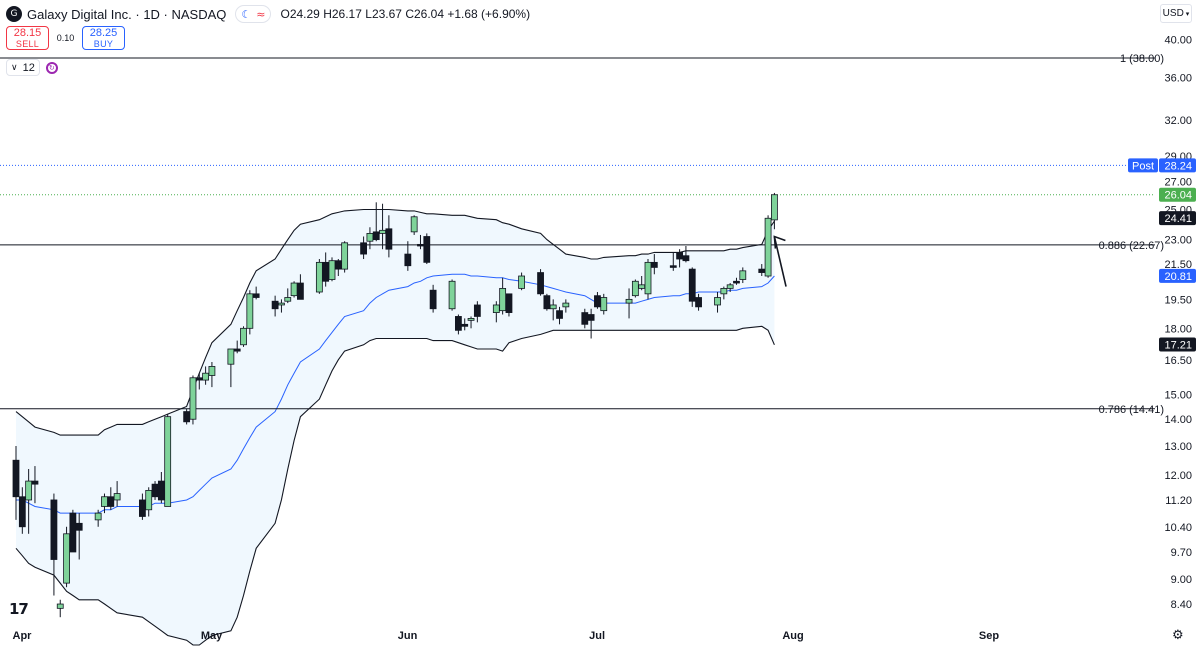  What do you see at coordinates (1181, 580) in the screenshot?
I see `y-tick-label: 9.00` at bounding box center [1181, 580].